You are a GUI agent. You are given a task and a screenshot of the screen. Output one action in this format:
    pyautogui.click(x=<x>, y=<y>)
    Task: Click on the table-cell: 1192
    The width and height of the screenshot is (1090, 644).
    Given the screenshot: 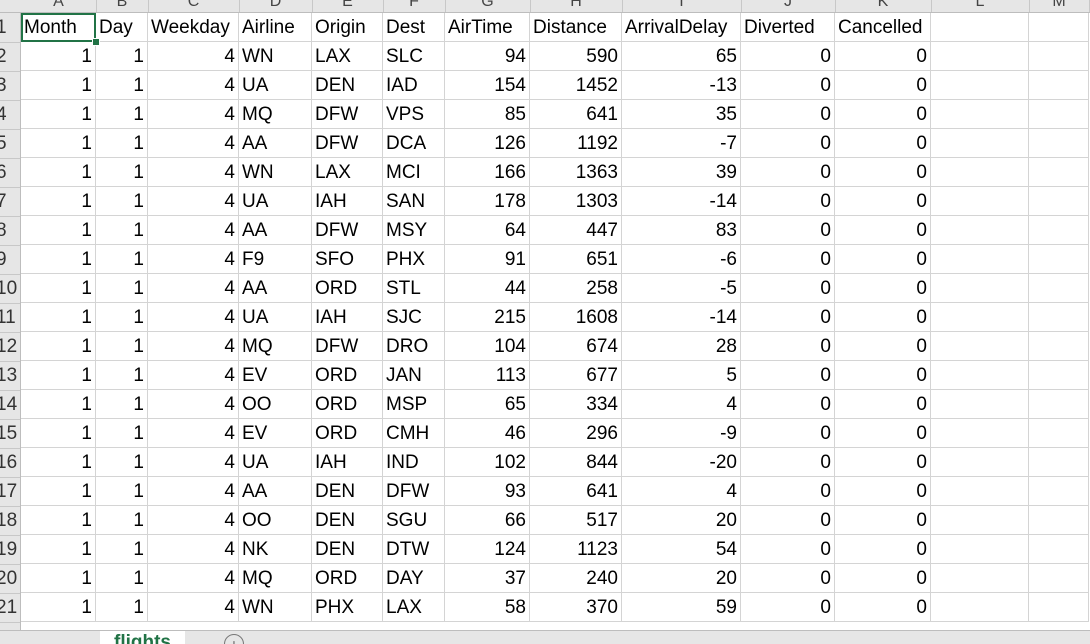 What is the action you would take?
    pyautogui.click(x=576, y=143)
    